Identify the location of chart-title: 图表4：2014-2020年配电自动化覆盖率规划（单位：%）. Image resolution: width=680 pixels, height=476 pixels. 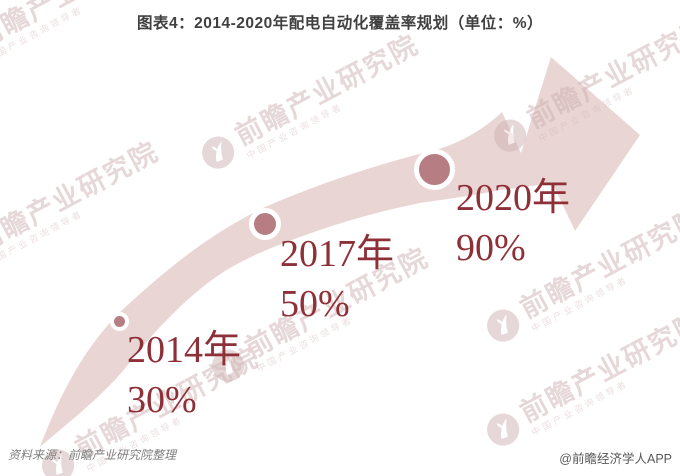
(340, 23).